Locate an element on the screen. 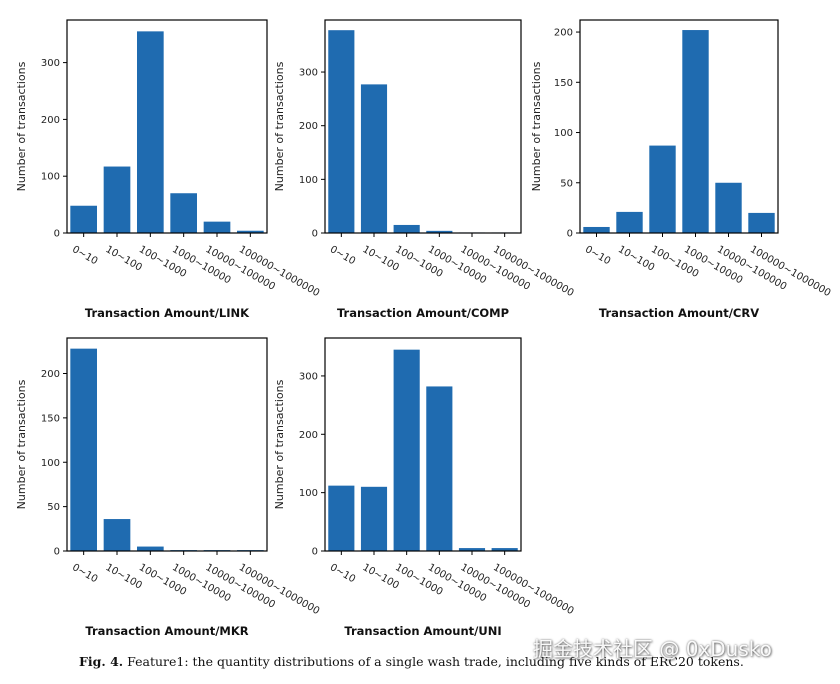  ytick-label-2-2: 100 is located at coordinates (563, 133).